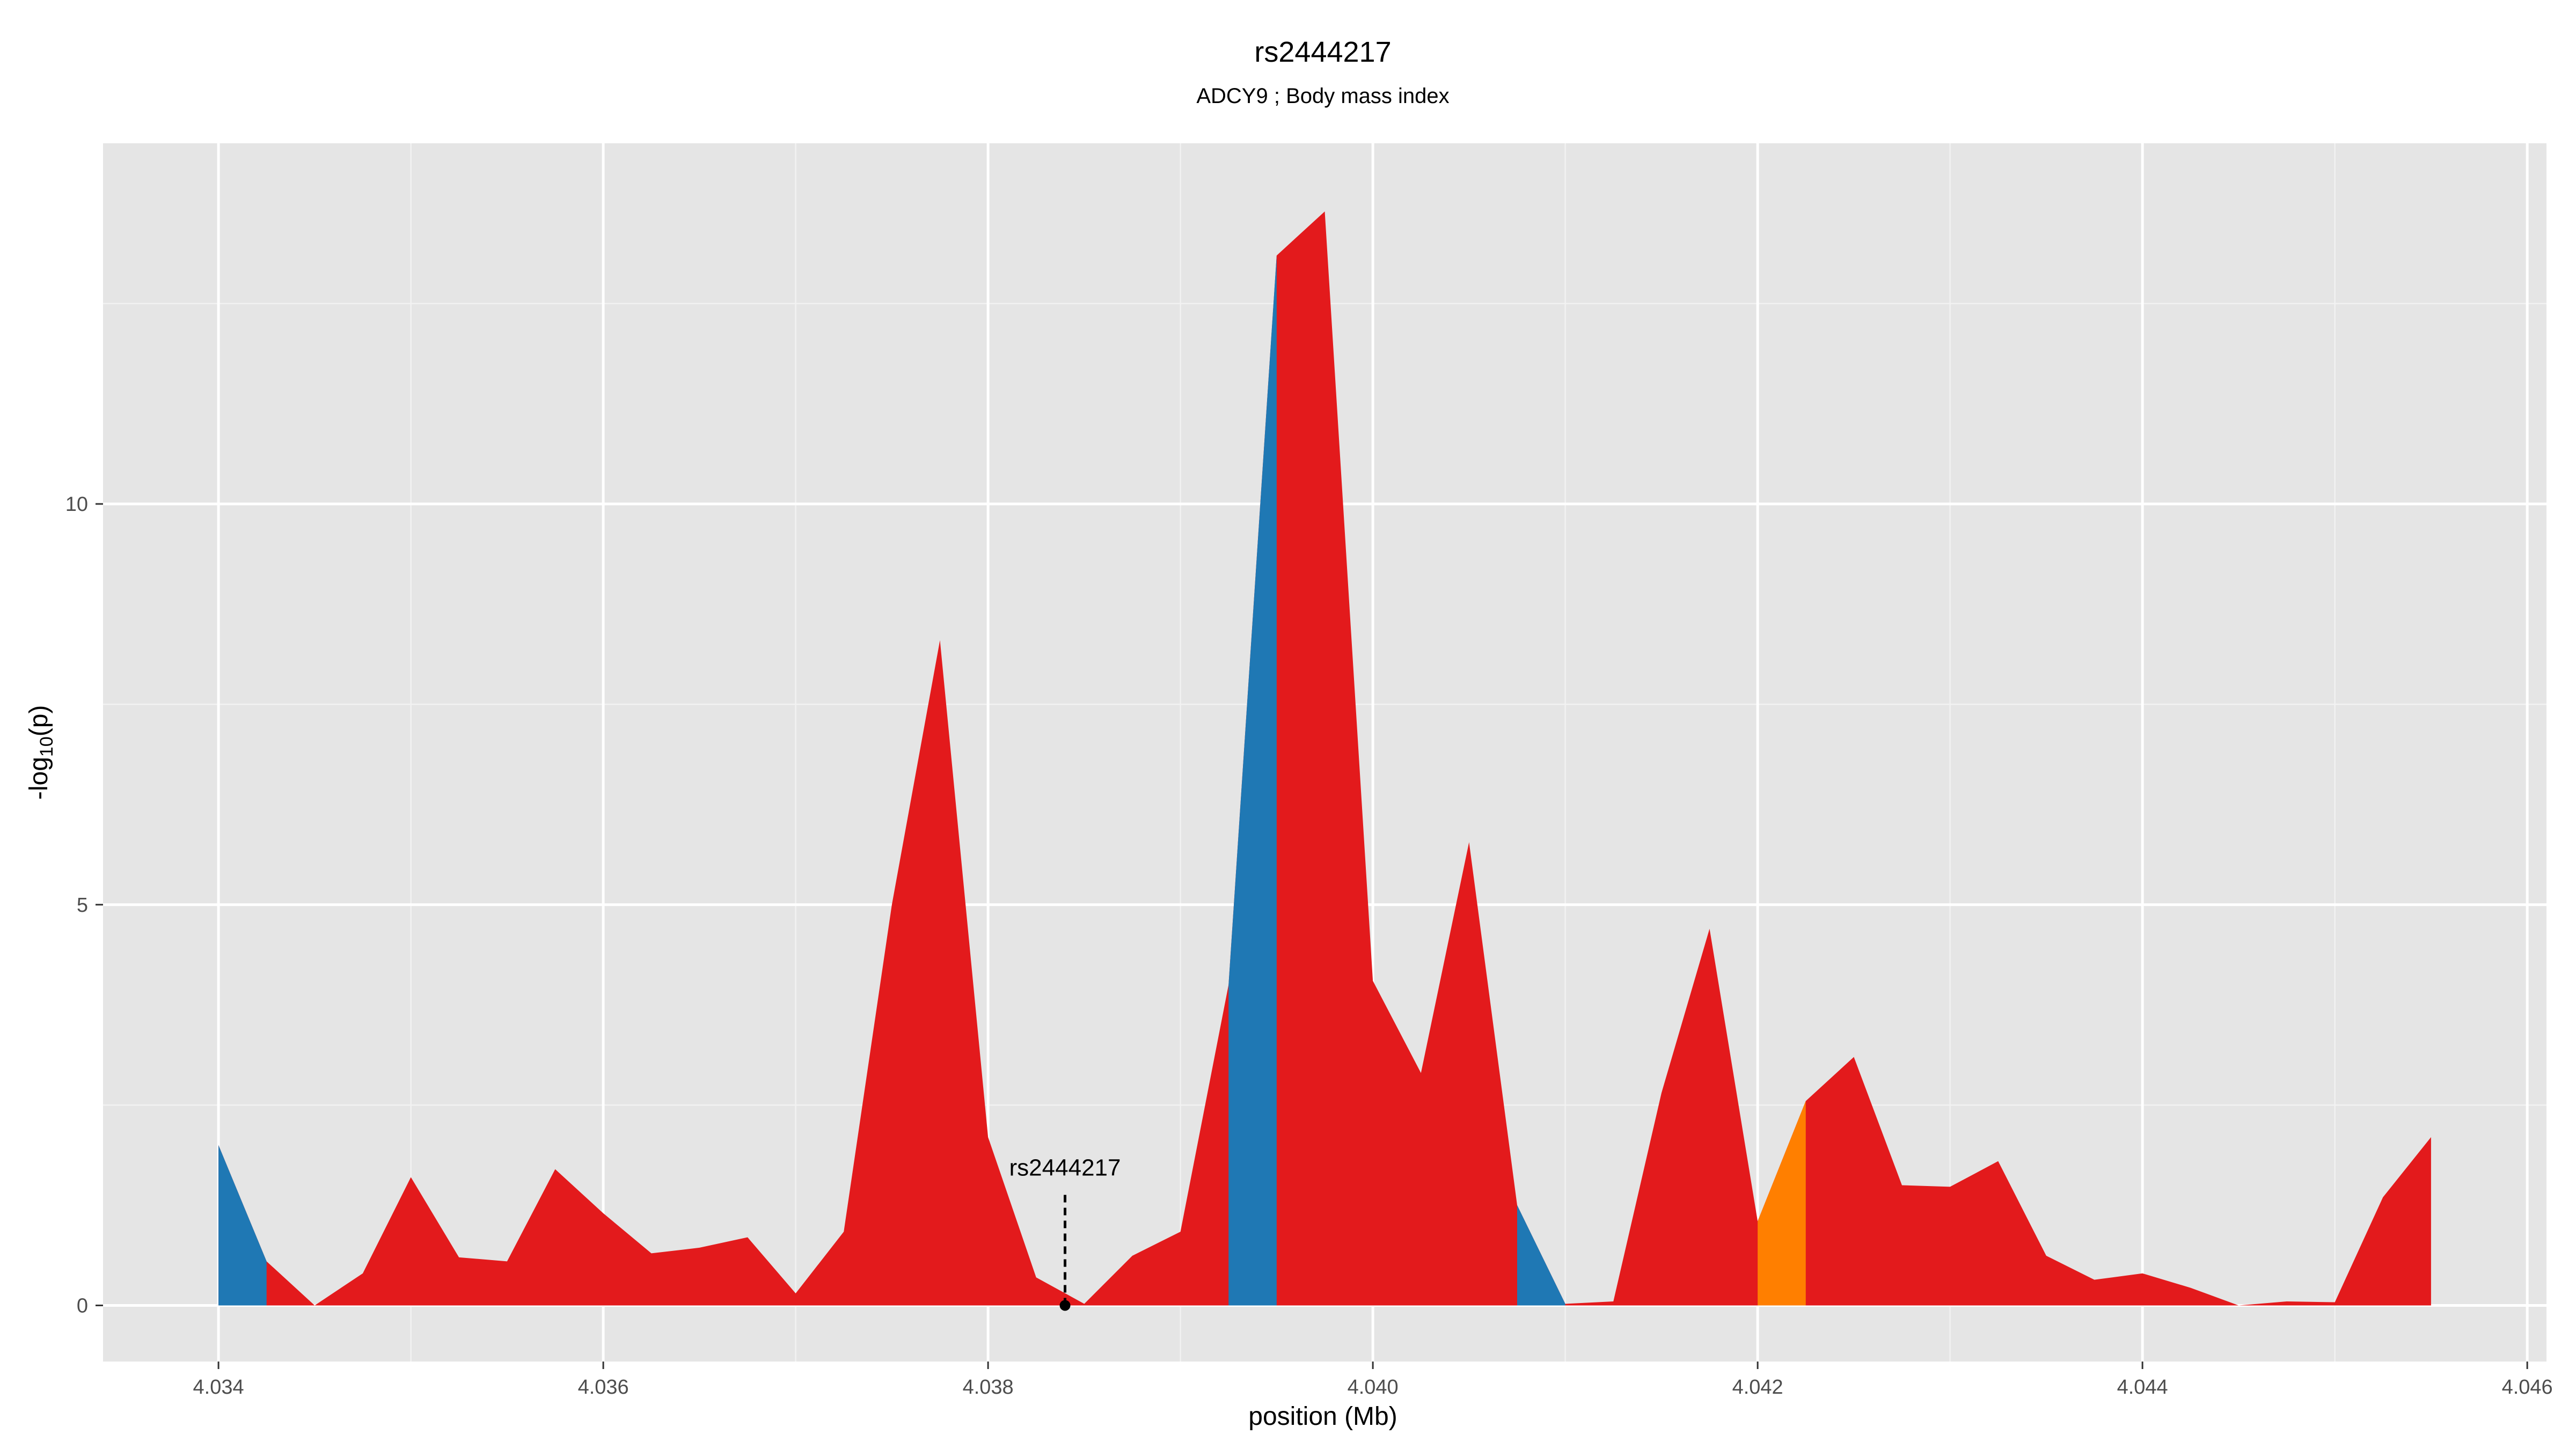 The height and width of the screenshot is (1449, 2576). I want to click on y-axis-title-tail: (p), so click(39, 721).